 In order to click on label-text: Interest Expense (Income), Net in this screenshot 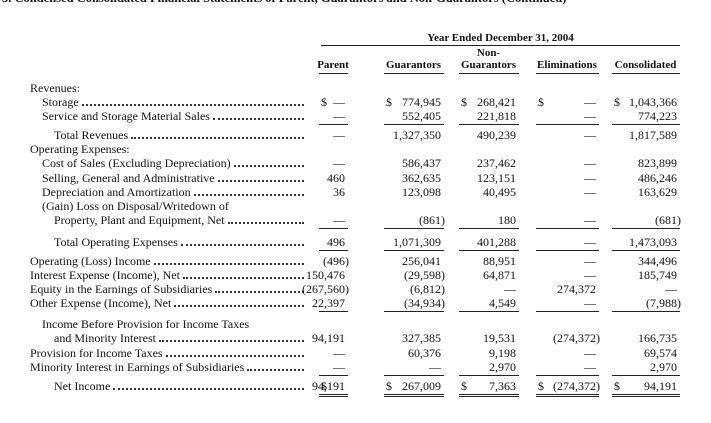, I will do `click(105, 275)`.